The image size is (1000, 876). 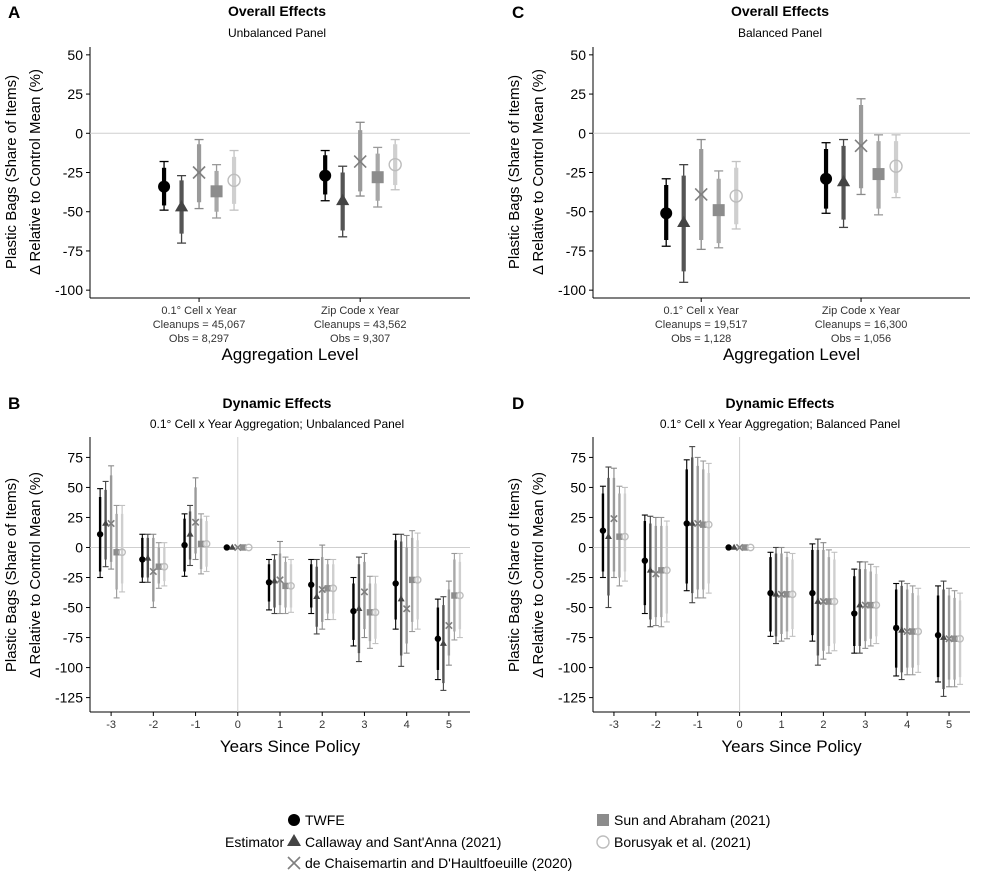 I want to click on legend-title: Estimator, so click(x=254, y=842).